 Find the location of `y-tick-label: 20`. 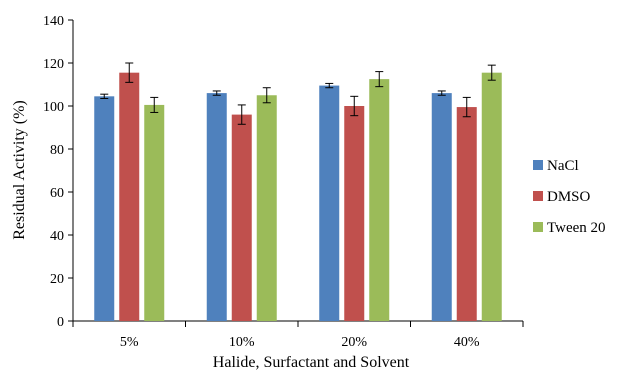

y-tick-label: 20 is located at coordinates (57, 279).